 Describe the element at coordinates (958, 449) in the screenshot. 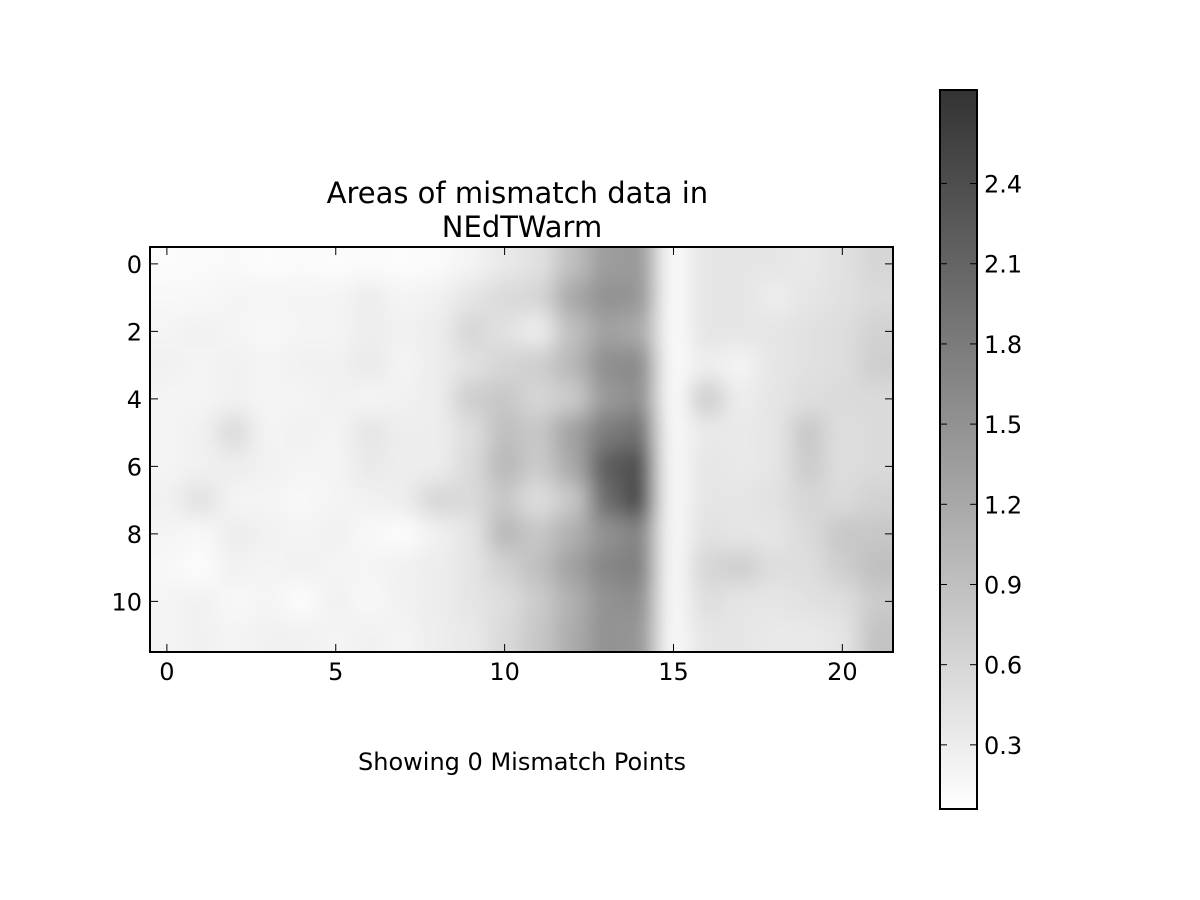

I see `colorbar-gradient` at that location.